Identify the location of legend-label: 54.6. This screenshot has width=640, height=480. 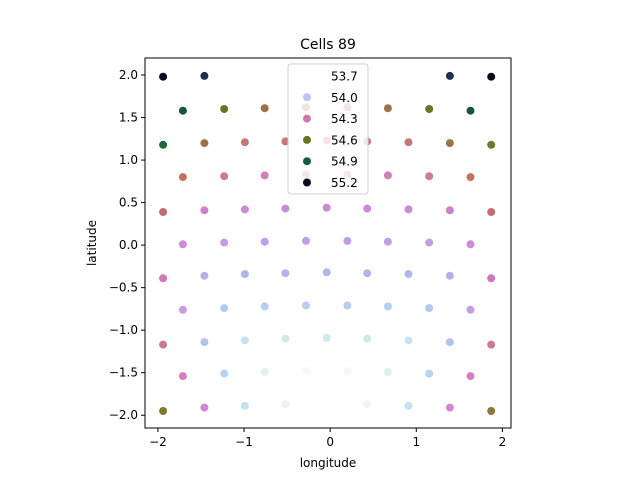
(344, 140).